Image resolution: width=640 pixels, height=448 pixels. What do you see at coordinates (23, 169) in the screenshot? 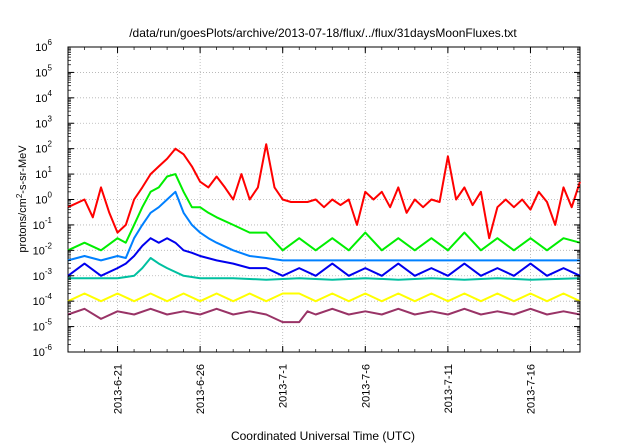
I see `y-axis-label-suffix: -s-sr-MeV` at bounding box center [23, 169].